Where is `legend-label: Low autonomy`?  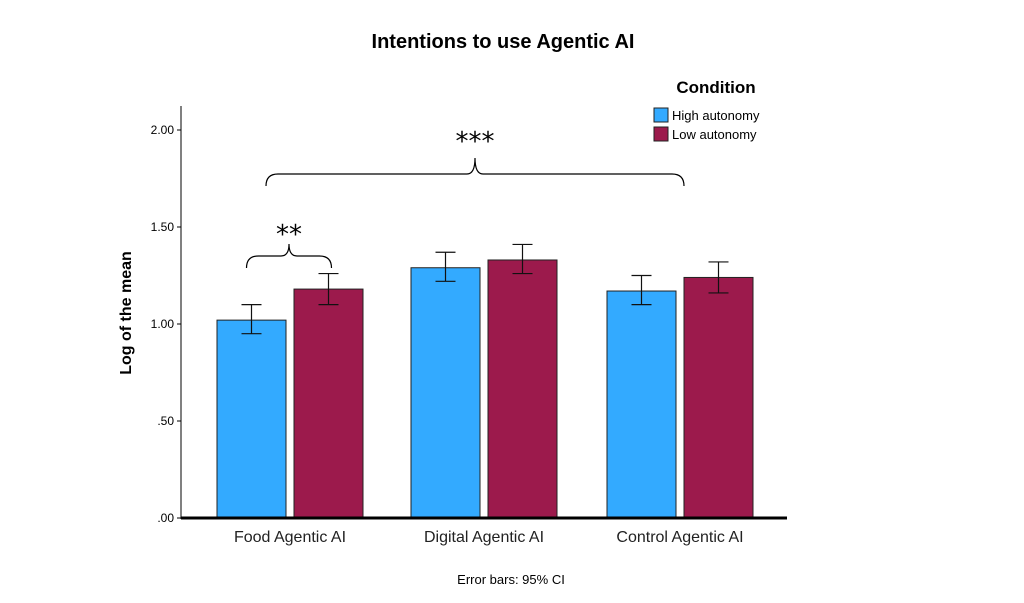 legend-label: Low autonomy is located at coordinates (714, 134).